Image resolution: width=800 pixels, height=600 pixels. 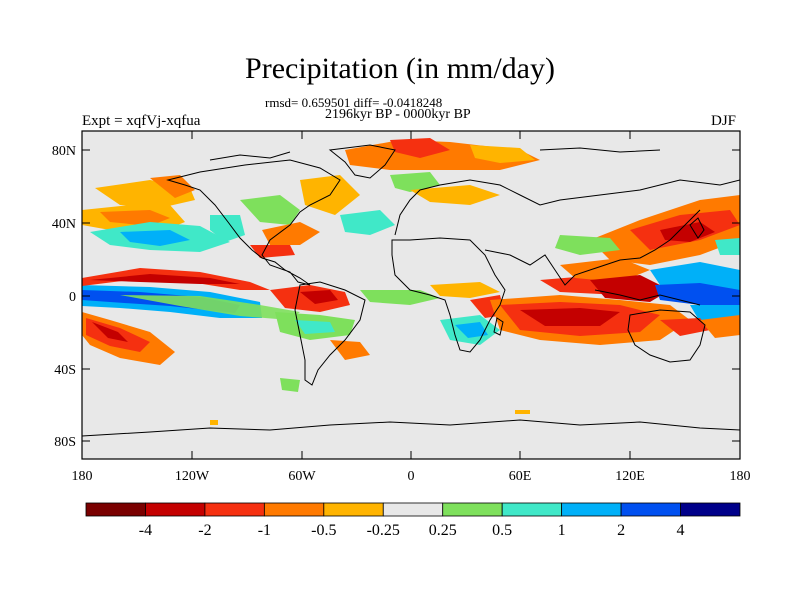 What do you see at coordinates (630, 476) in the screenshot?
I see `lon-label-120e: 120E` at bounding box center [630, 476].